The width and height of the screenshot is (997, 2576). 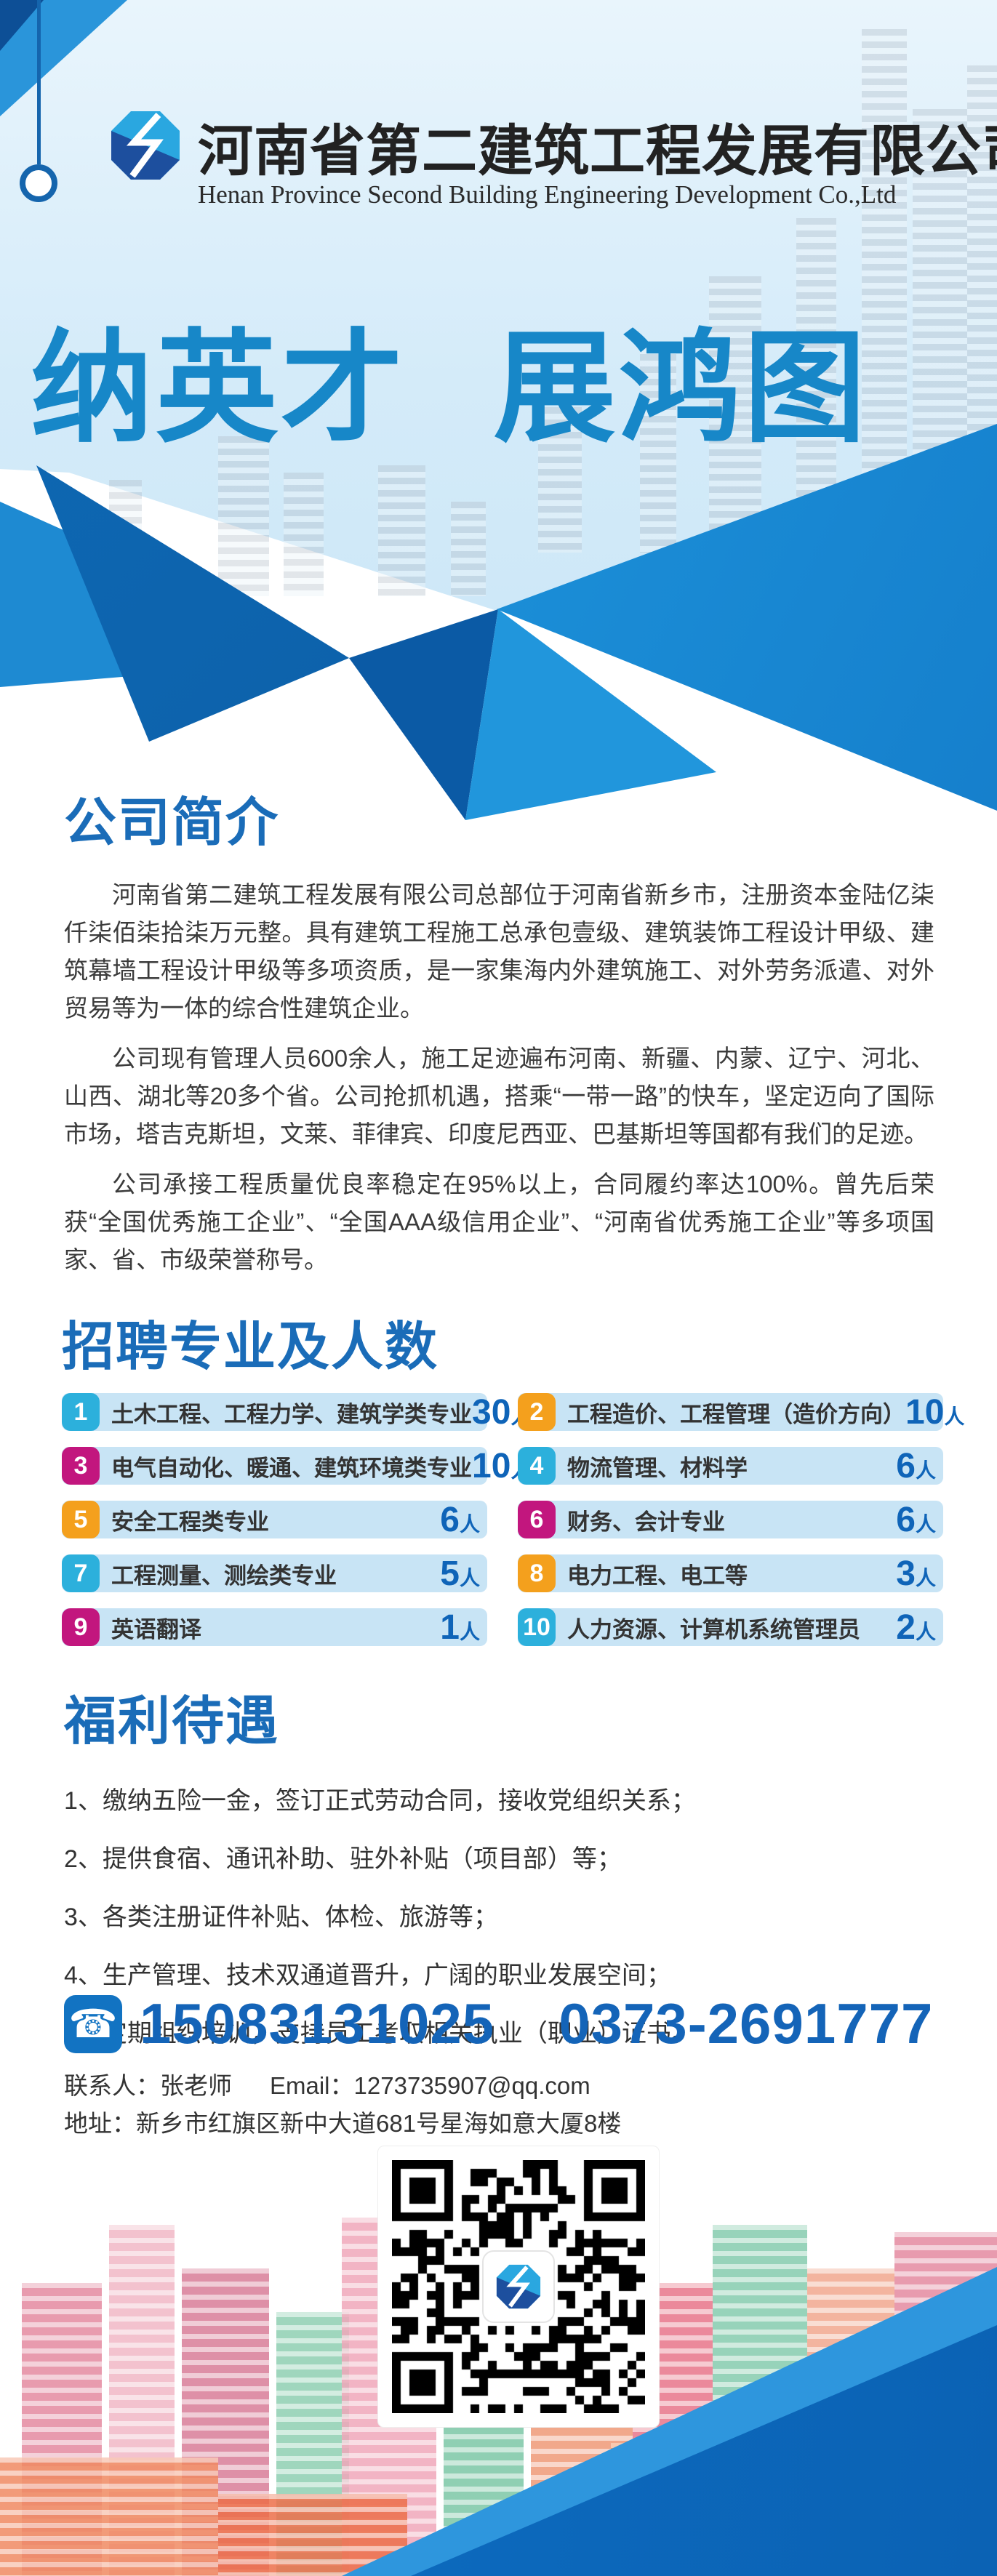 I want to click on address-line: 地址：新乡市红旗区新中大道681号星海如意大厦8楼, so click(x=342, y=2121).